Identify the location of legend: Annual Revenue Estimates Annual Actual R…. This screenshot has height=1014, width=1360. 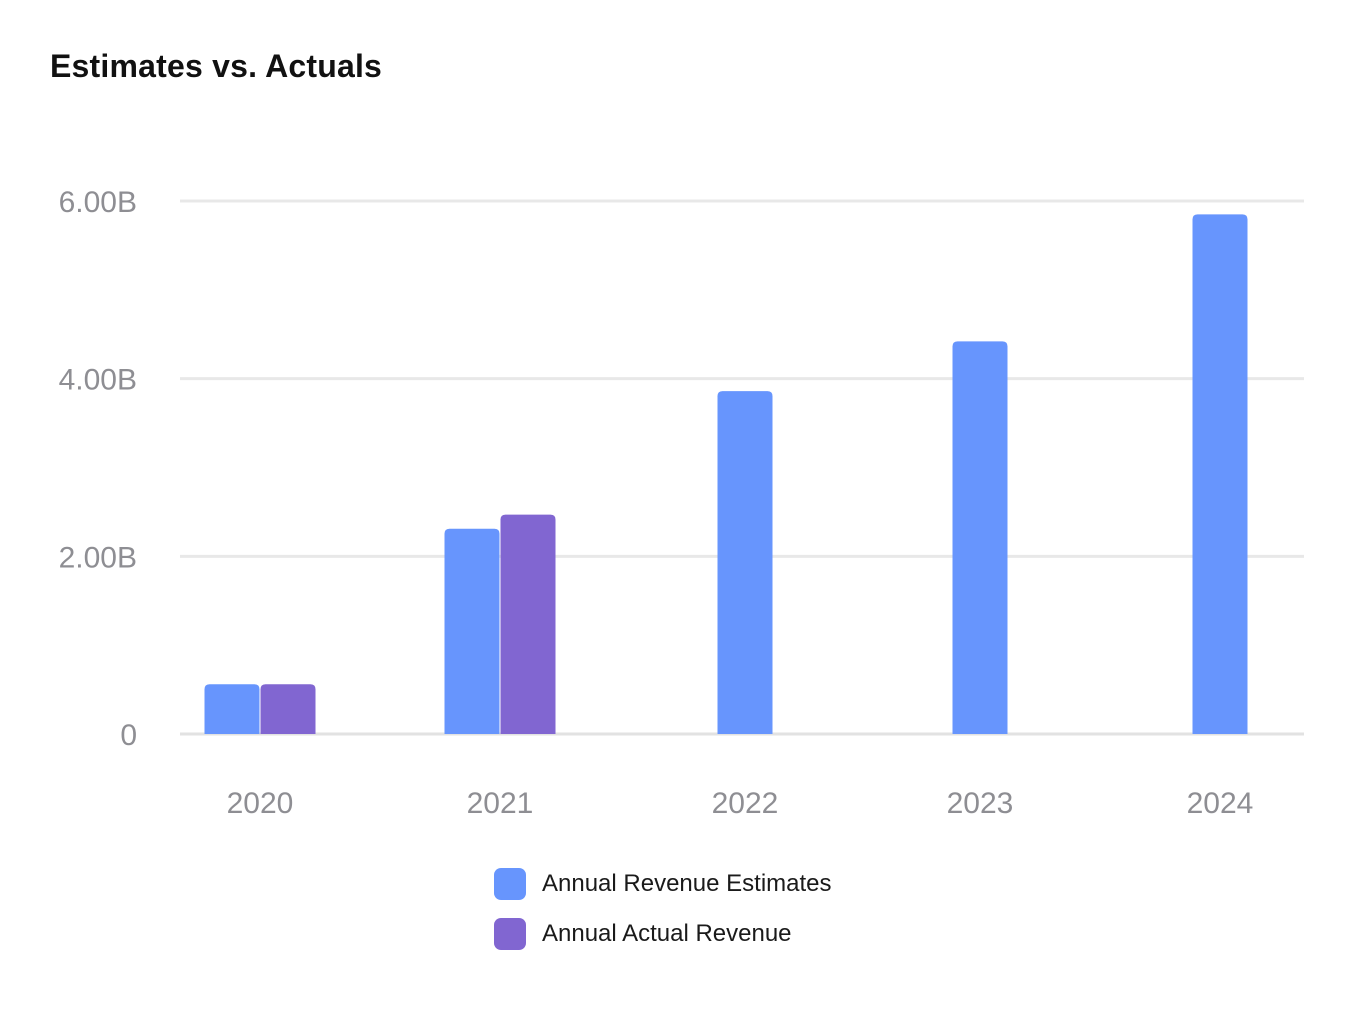
(663, 909).